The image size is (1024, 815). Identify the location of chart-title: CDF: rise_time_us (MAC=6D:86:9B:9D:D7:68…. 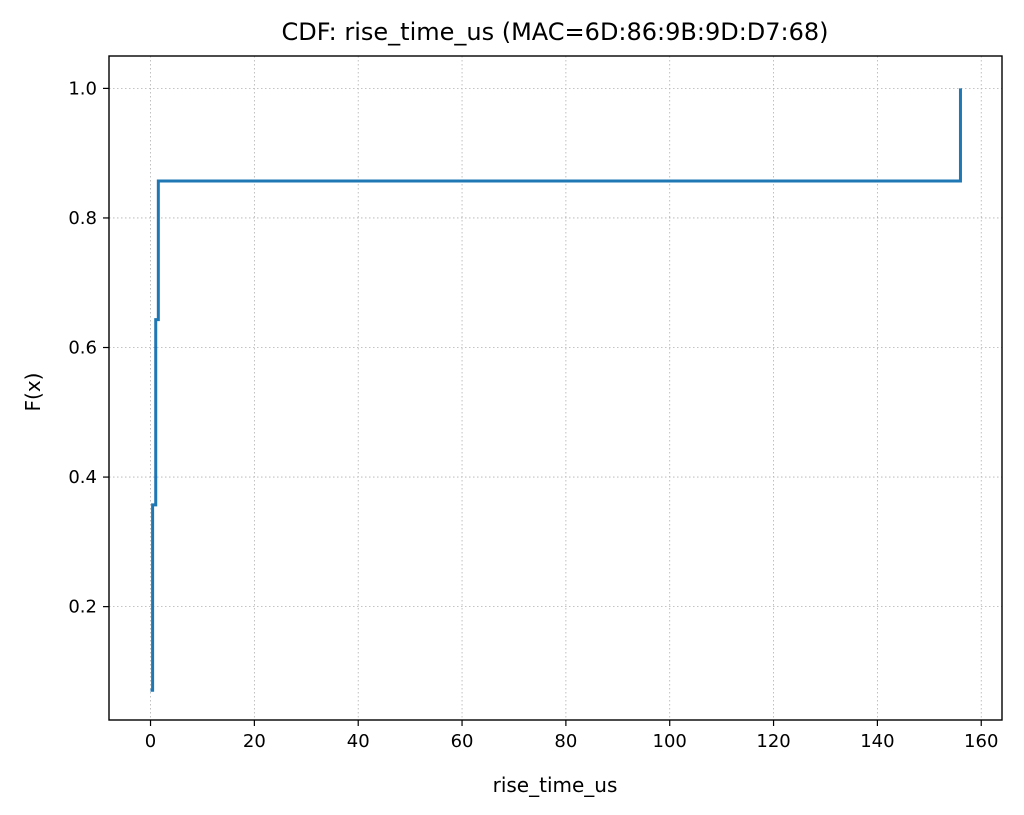
(554, 32).